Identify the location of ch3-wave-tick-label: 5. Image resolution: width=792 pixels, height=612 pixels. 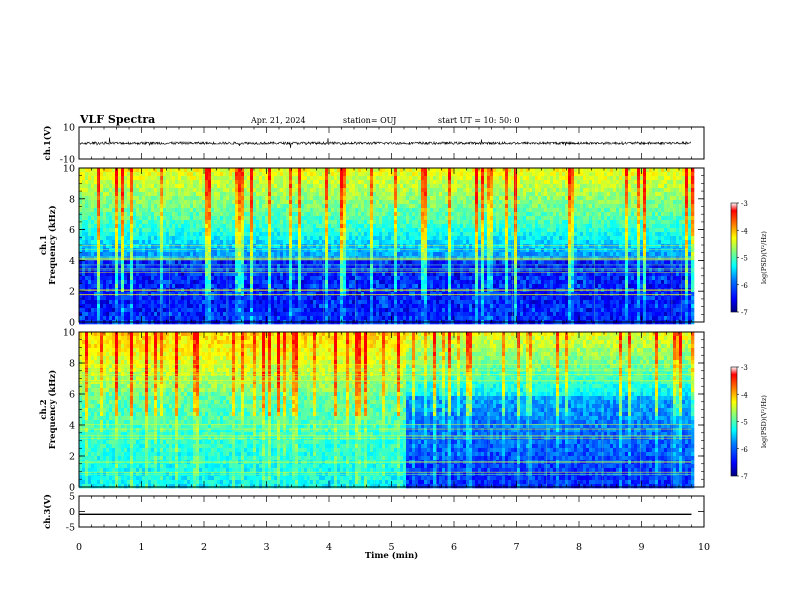
(72, 497).